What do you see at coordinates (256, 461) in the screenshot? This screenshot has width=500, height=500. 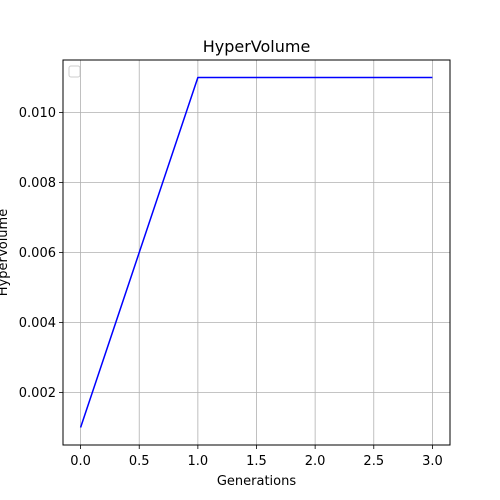 I see `x-tick-label: 1.5` at bounding box center [256, 461].